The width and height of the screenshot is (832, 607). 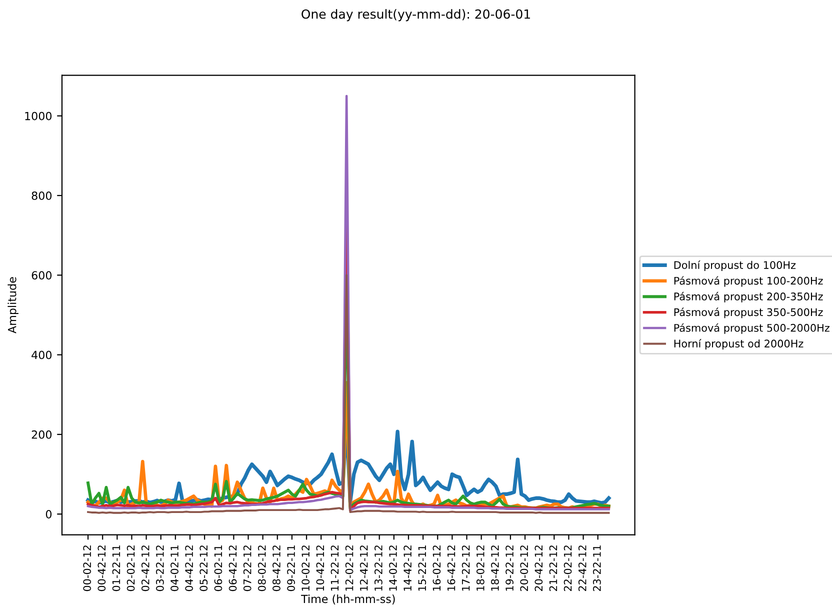 I want to click on x-tick-label: 17-22-12, so click(x=466, y=568).